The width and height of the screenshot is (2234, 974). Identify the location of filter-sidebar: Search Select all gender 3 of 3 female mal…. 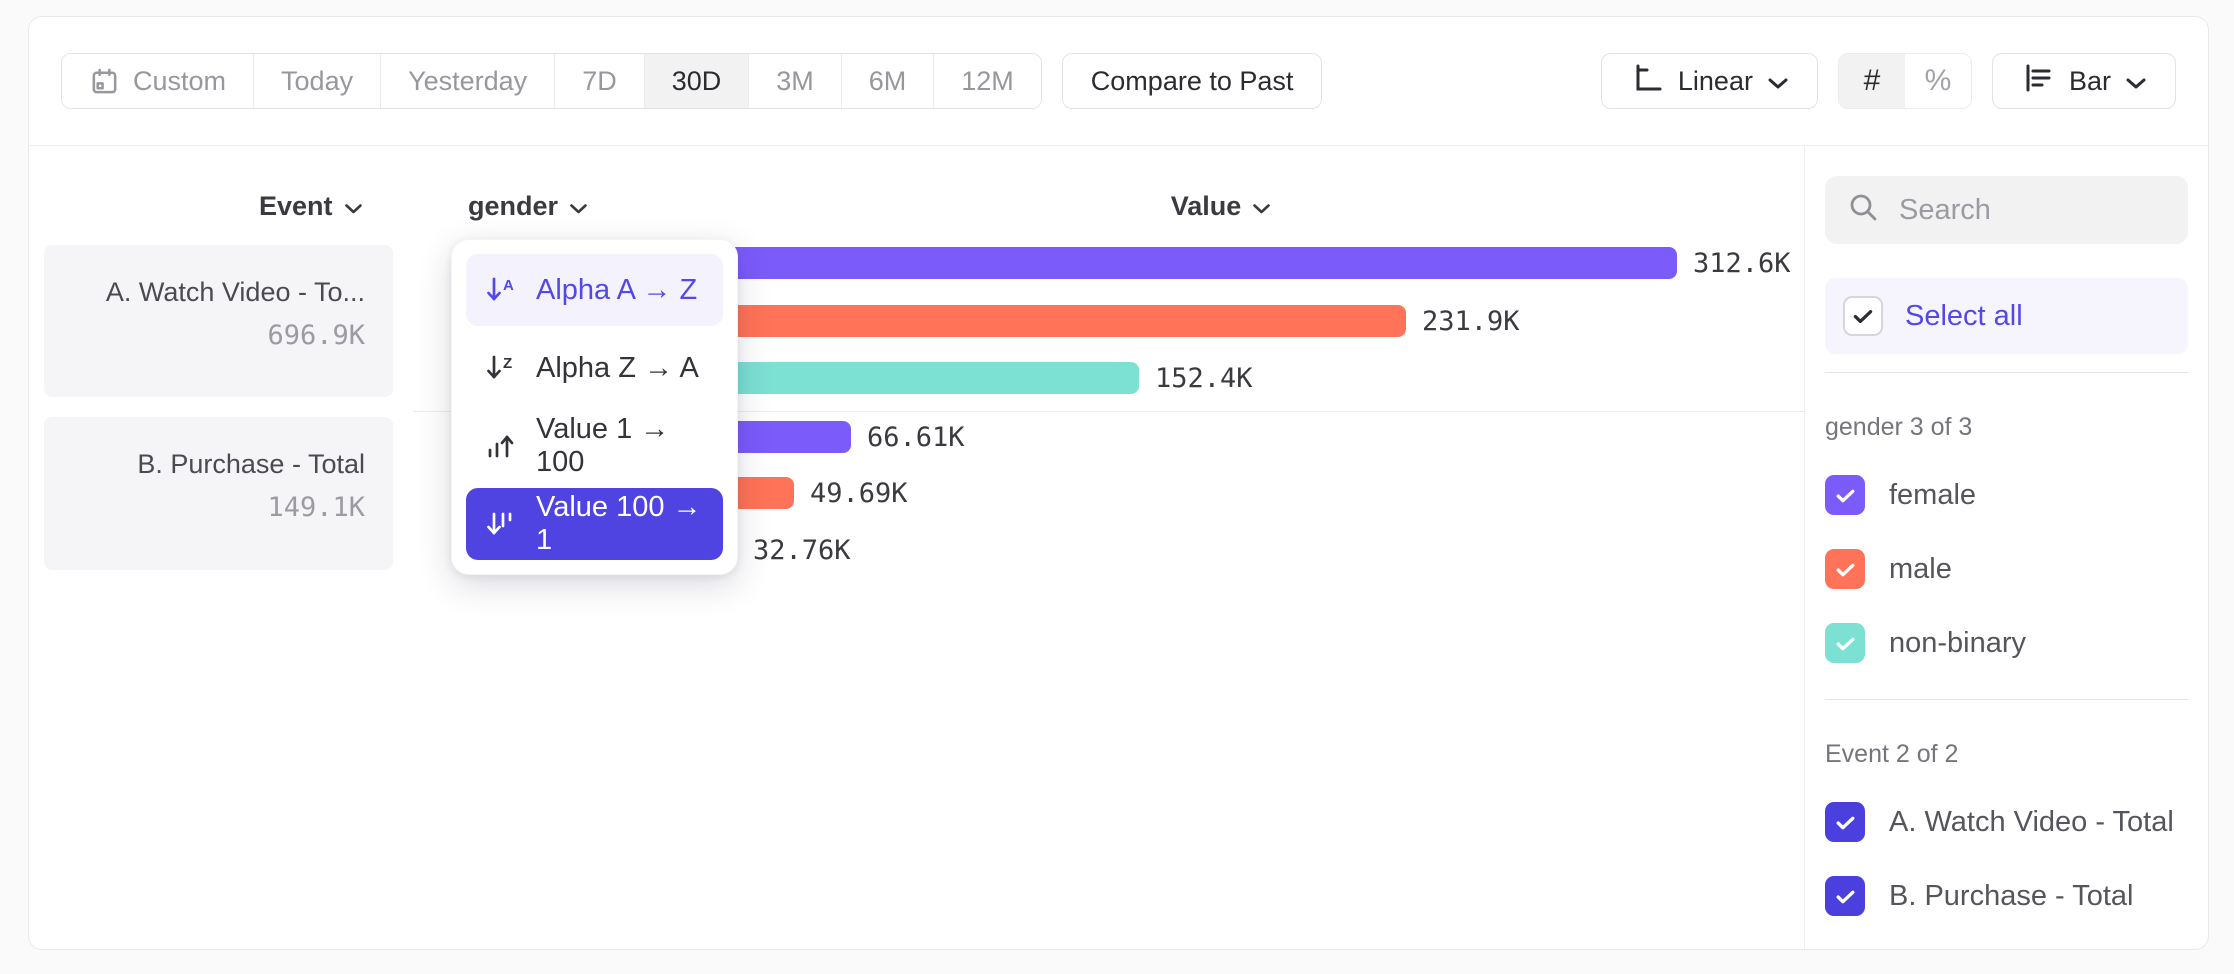
(2006, 547).